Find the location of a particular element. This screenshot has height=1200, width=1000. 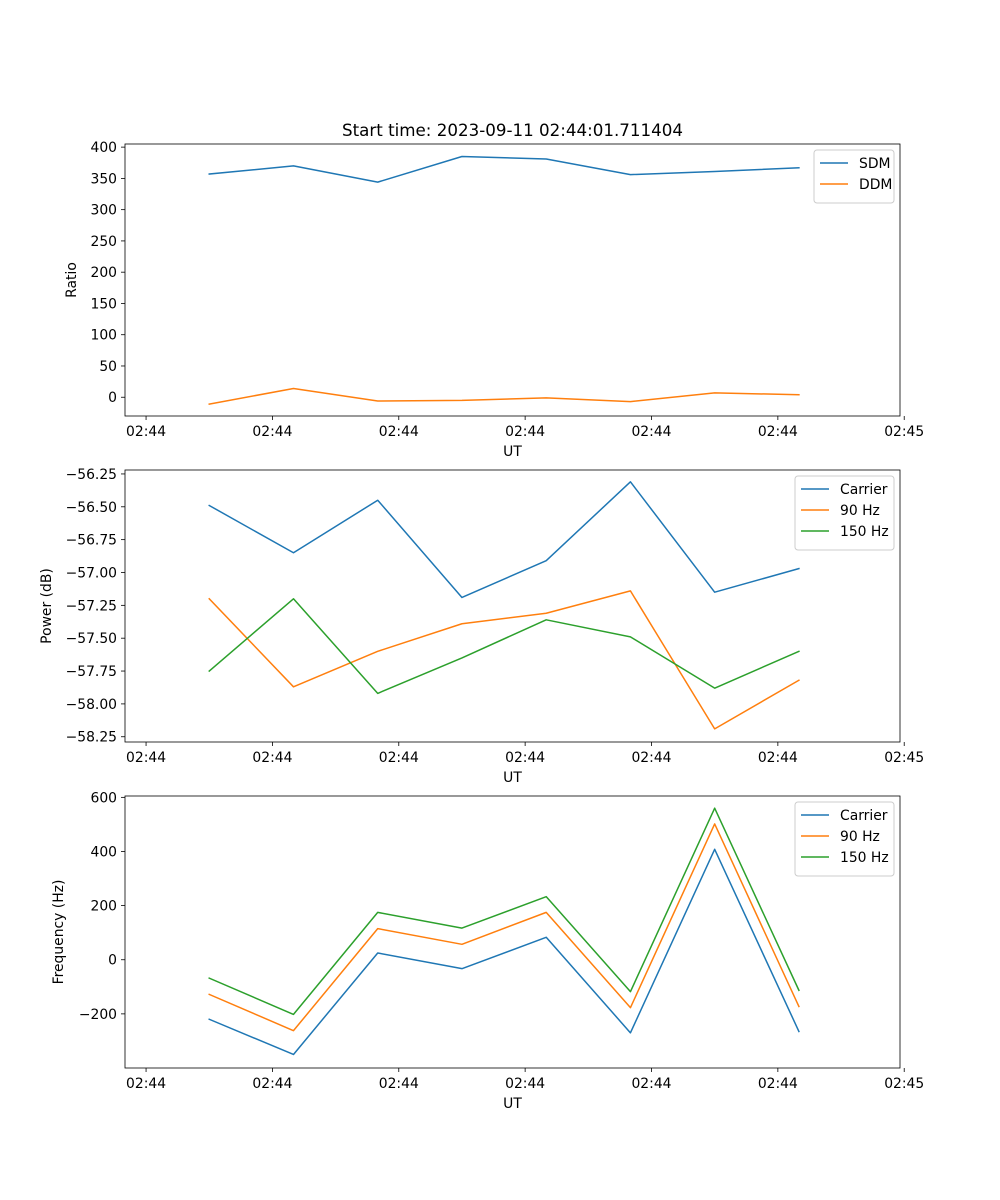

y-tick-label: 600 is located at coordinates (103, 798).